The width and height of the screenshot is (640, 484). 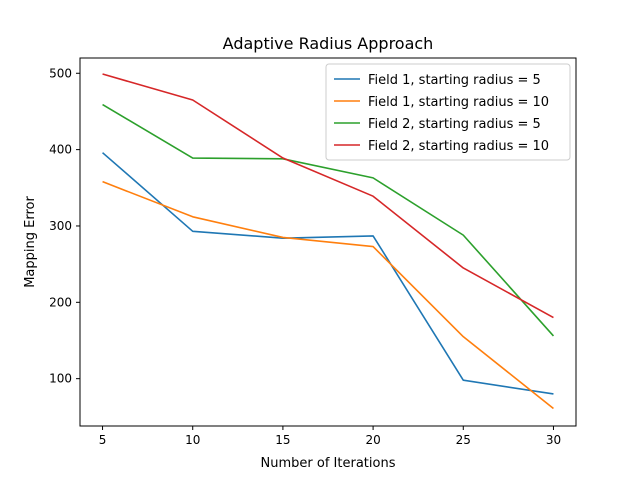 What do you see at coordinates (463, 440) in the screenshot?
I see `x-tick-label: 25` at bounding box center [463, 440].